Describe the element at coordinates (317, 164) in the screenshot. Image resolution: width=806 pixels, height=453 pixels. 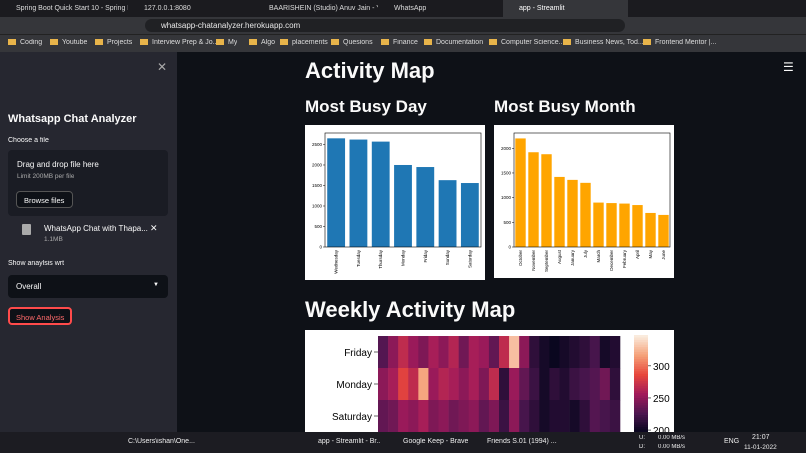
I see `y-tick-label: 2000` at that location.